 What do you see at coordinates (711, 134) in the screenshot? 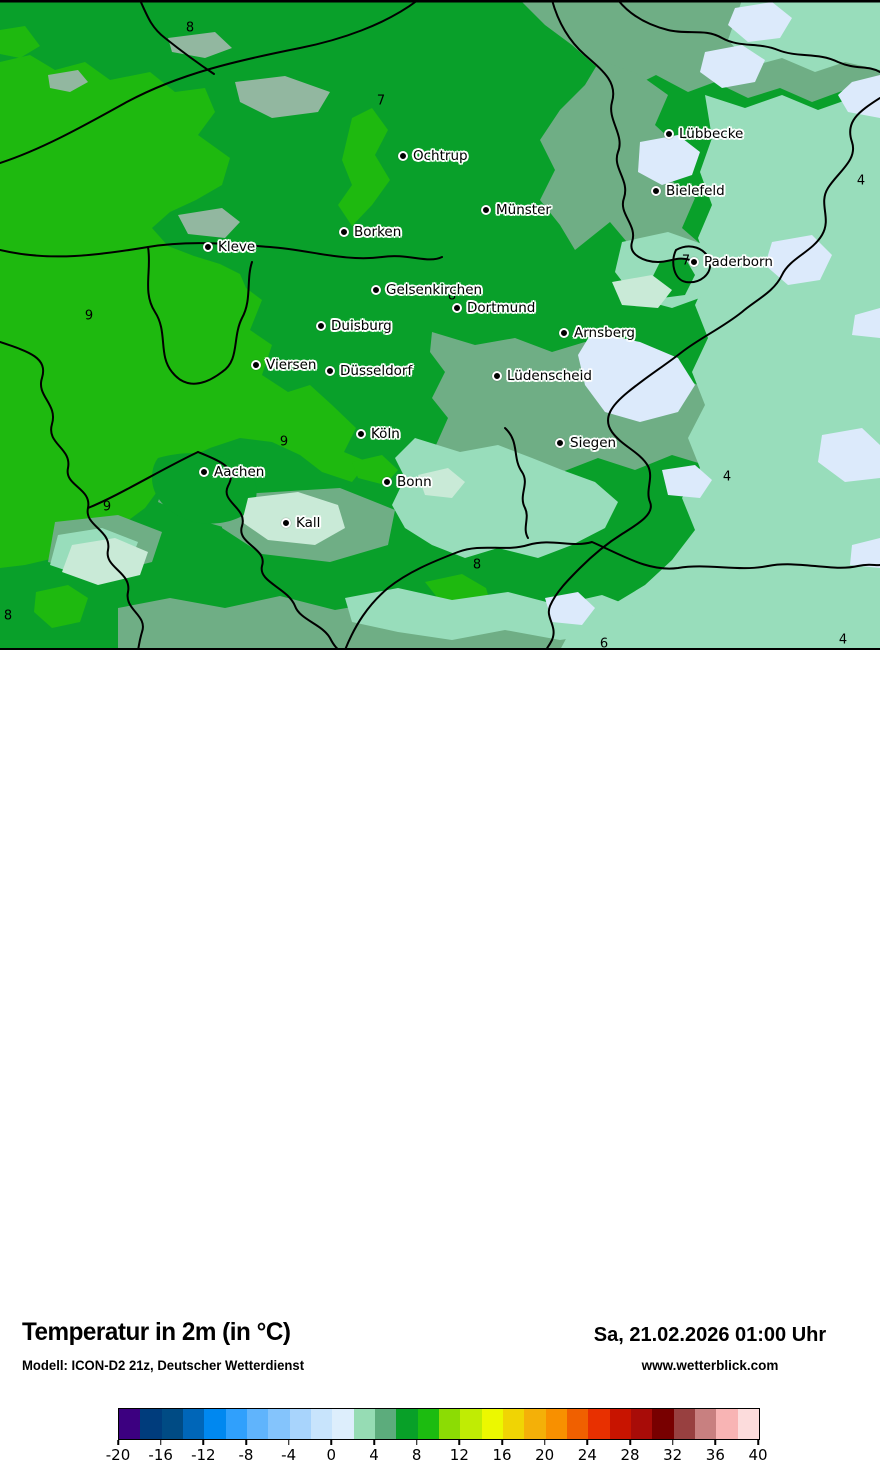
I see `city-label: Lübbecke` at bounding box center [711, 134].